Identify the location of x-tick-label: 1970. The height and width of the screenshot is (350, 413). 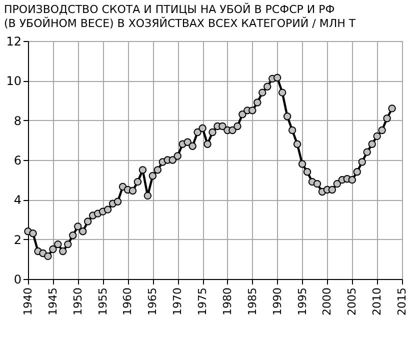
(177, 302).